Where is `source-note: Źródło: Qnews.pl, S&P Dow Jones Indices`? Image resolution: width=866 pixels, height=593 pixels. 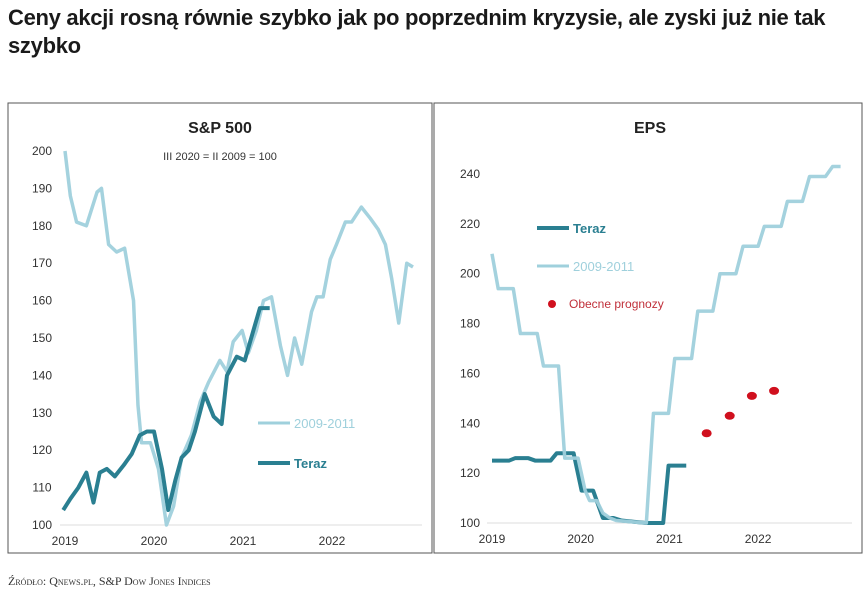
source-note: Źródło: Qnews.pl, S&P Dow Jones Indices is located at coordinates (109, 581).